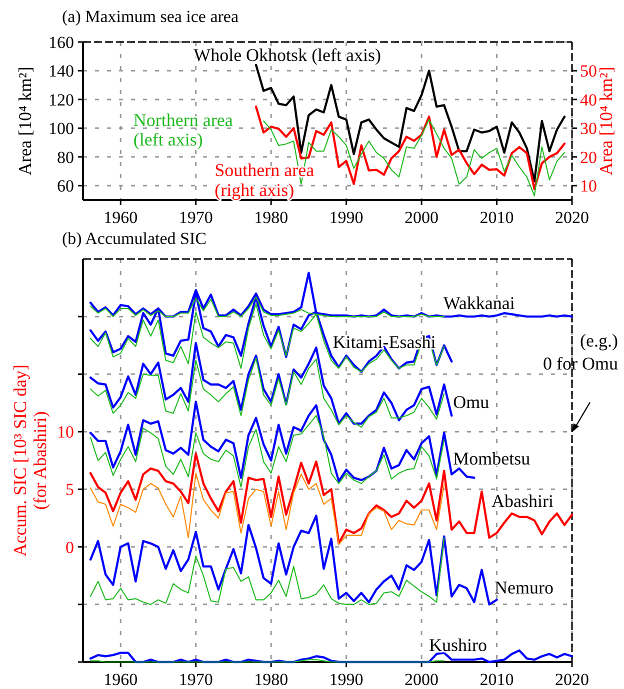  Describe the element at coordinates (61, 100) in the screenshot. I see `y-tick-label: 120` at that location.